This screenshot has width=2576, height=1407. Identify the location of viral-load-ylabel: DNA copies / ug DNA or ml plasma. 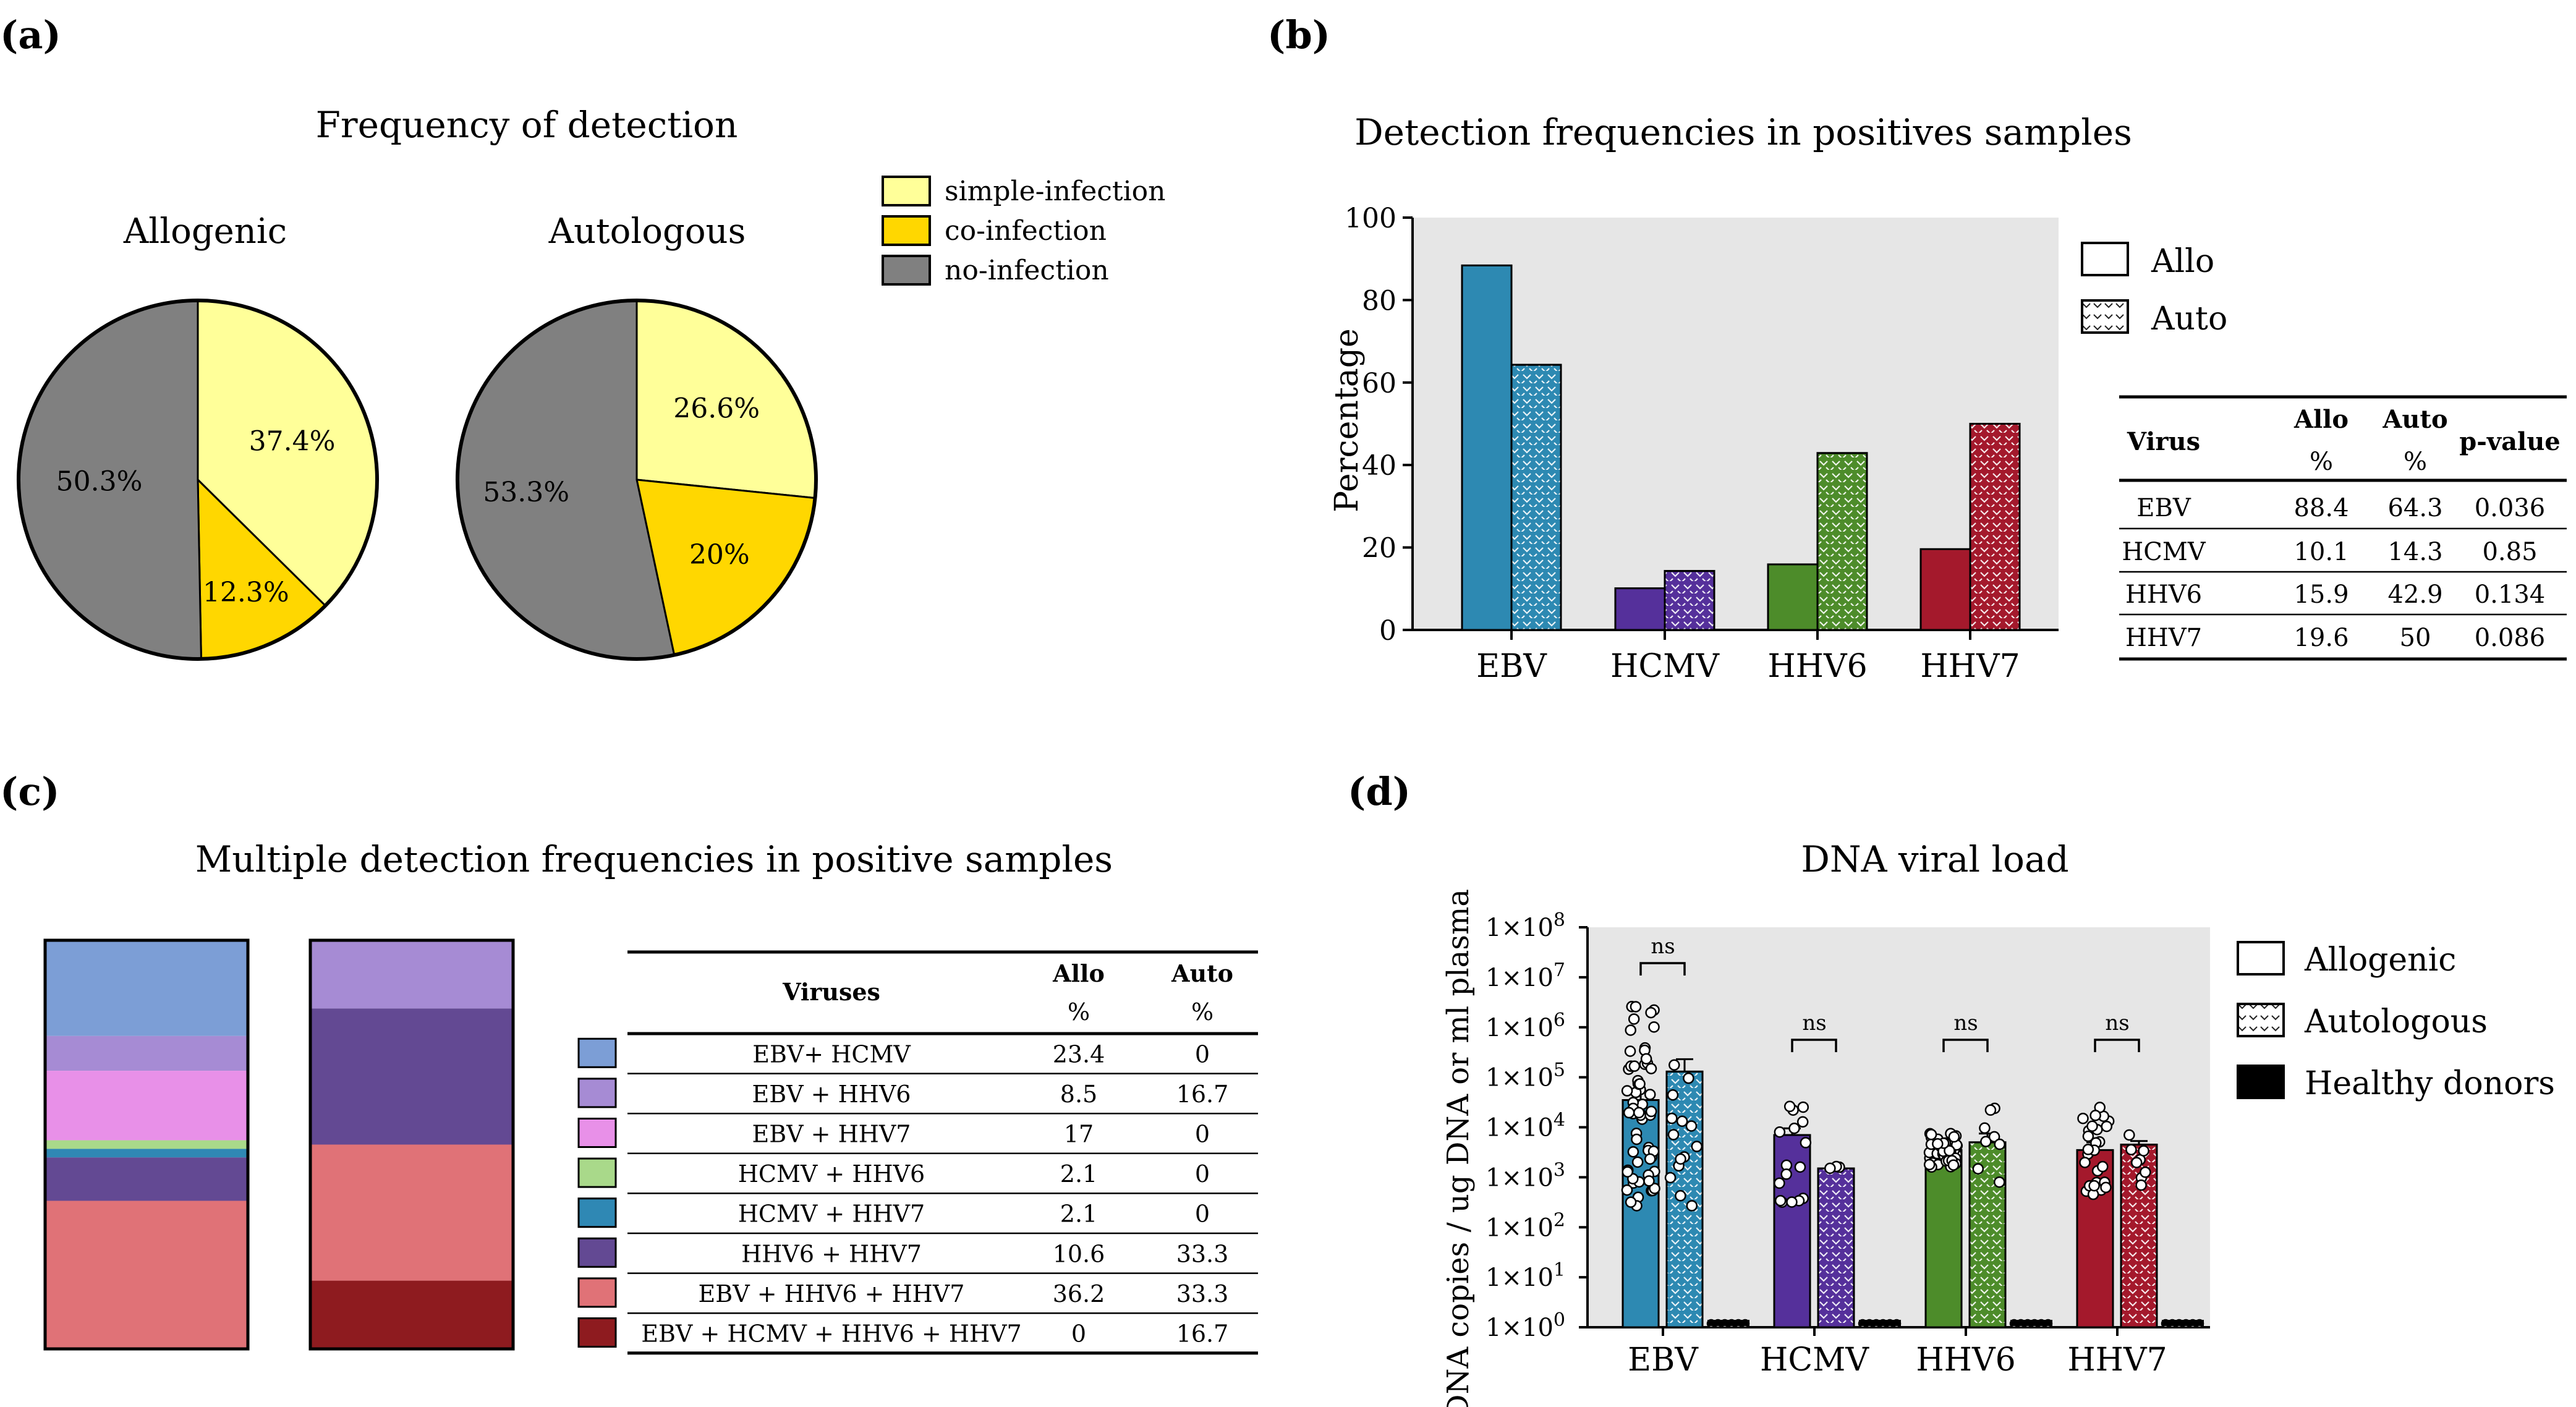
(1458, 1148).